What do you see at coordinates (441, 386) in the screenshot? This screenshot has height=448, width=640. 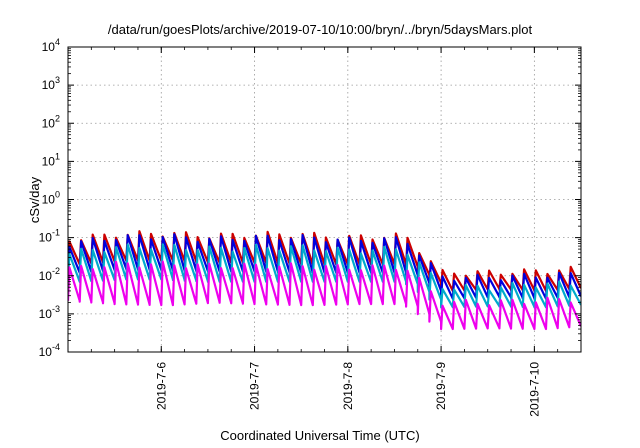 I see `x-tick-label: 2019-7-9` at bounding box center [441, 386].